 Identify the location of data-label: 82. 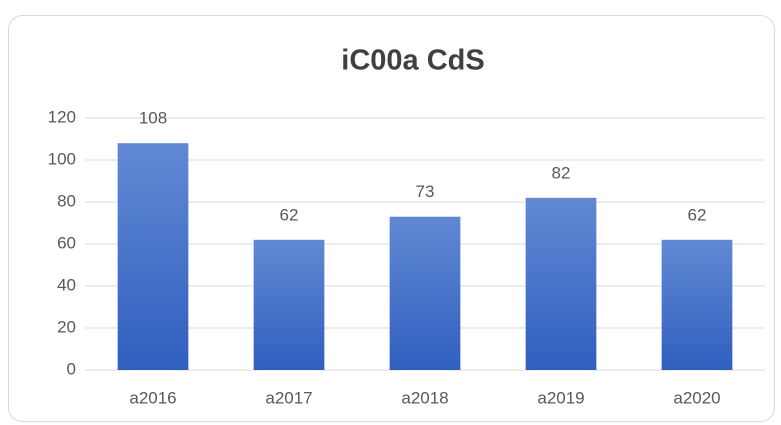
(561, 172).